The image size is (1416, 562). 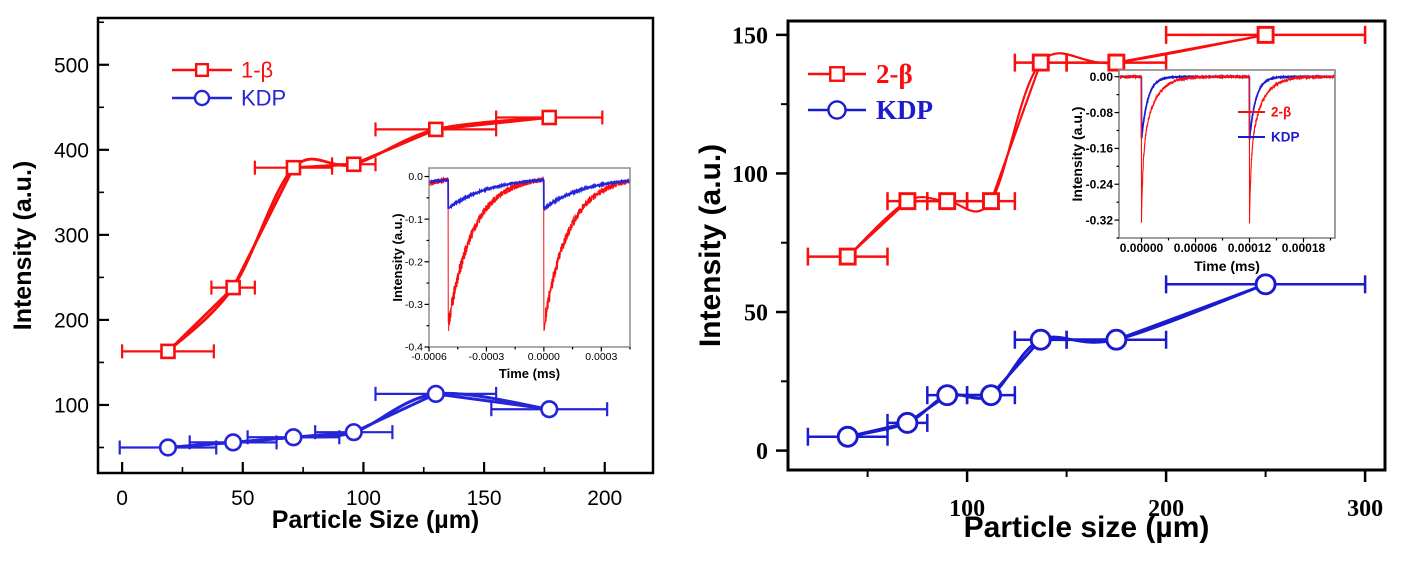 What do you see at coordinates (1100, 113) in the screenshot?
I see `inset-y-tick-label: -0.08` at bounding box center [1100, 113].